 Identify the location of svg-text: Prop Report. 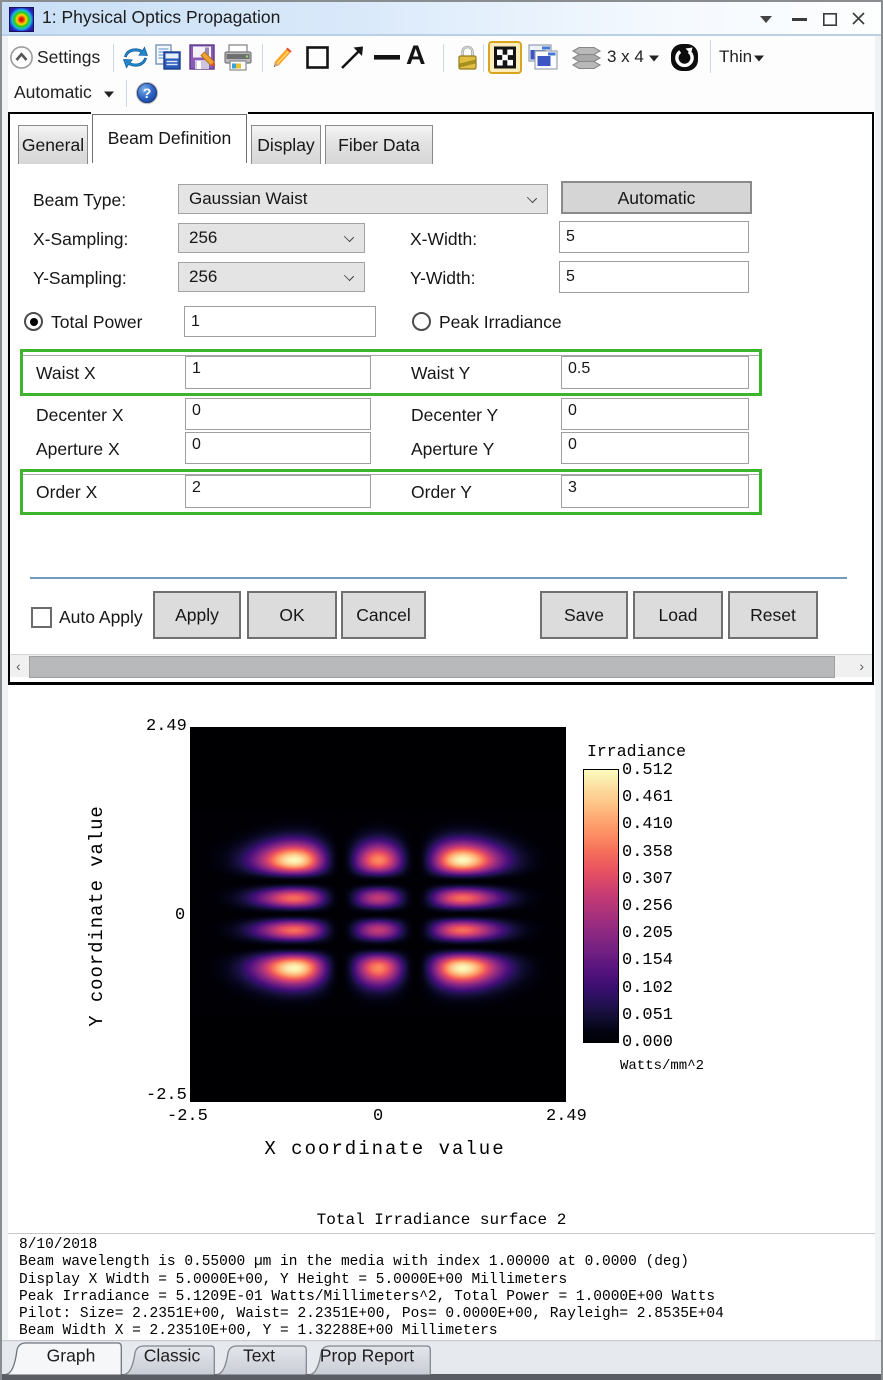
(367, 1356).